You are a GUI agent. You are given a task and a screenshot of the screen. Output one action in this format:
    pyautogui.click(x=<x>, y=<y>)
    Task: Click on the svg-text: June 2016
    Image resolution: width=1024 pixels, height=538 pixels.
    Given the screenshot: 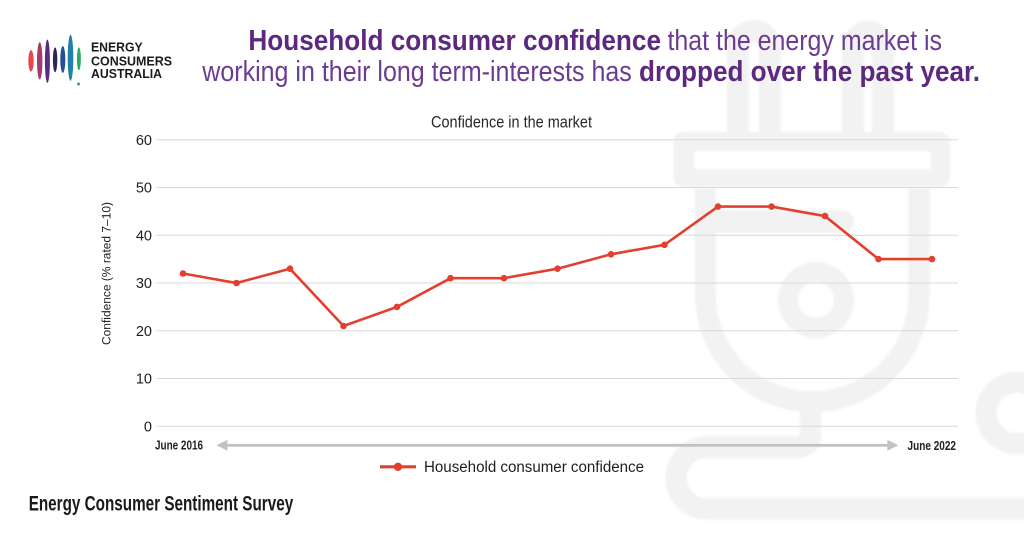 What is the action you would take?
    pyautogui.click(x=179, y=445)
    